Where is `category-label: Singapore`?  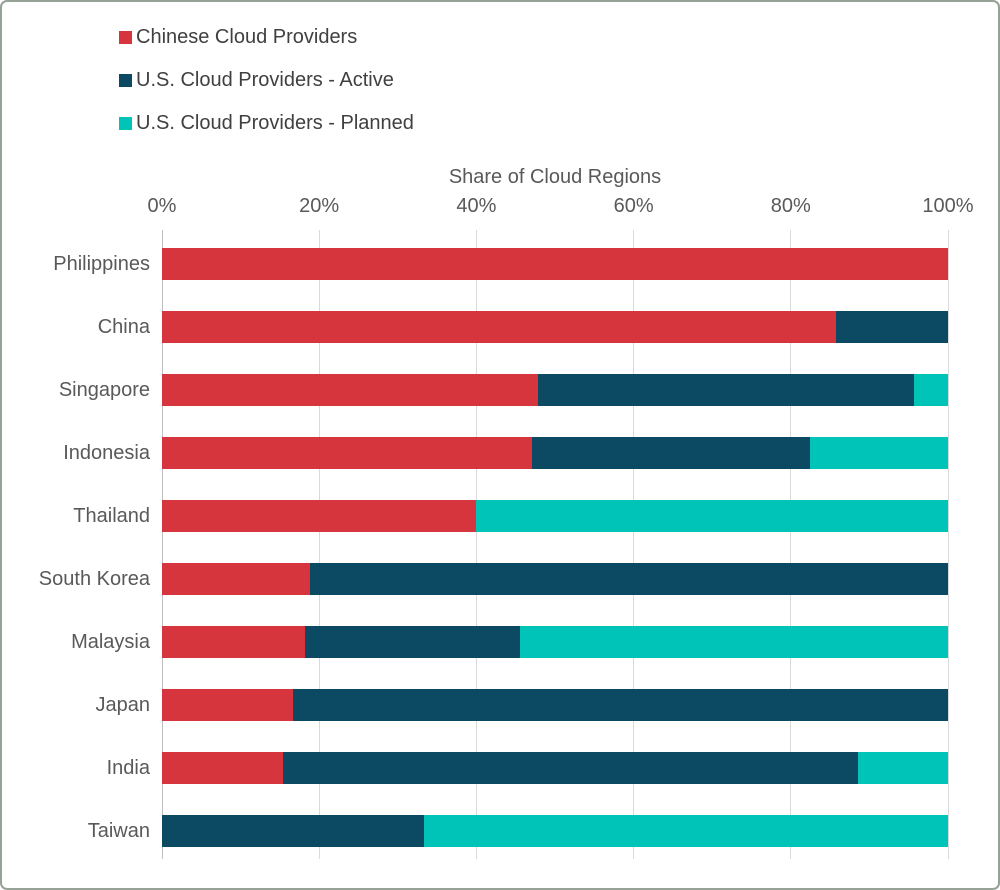
category-label: Singapore is located at coordinates (104, 390).